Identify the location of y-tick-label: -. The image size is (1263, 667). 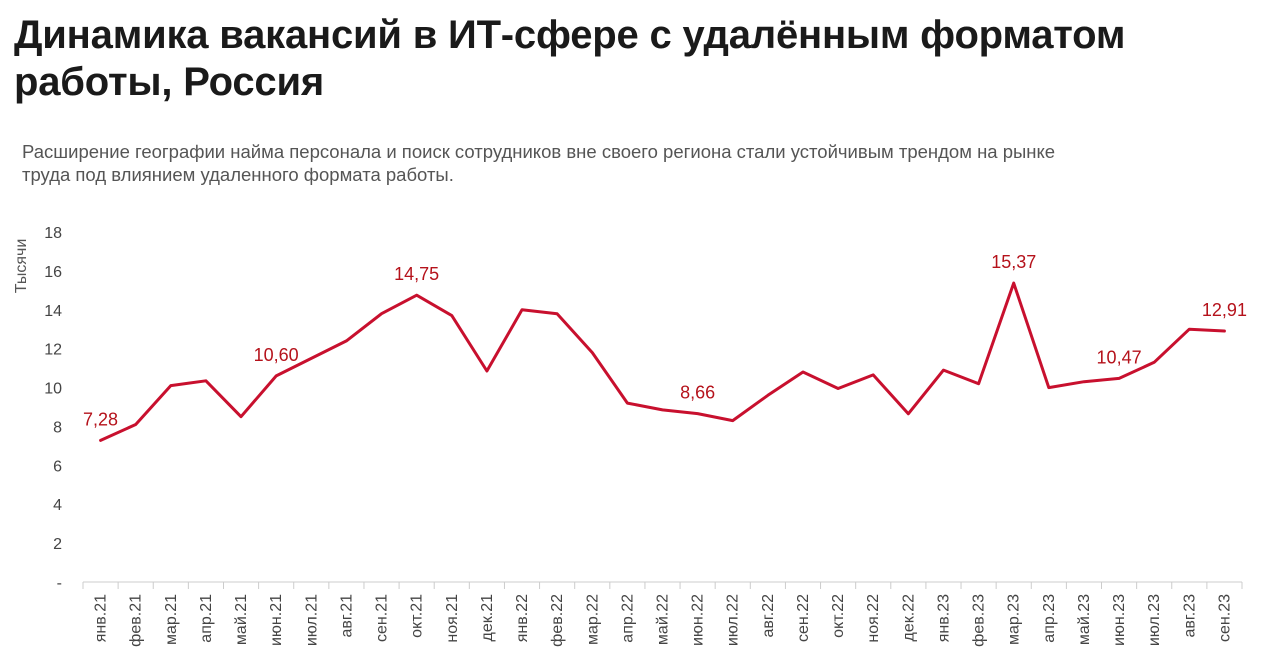
(59, 583).